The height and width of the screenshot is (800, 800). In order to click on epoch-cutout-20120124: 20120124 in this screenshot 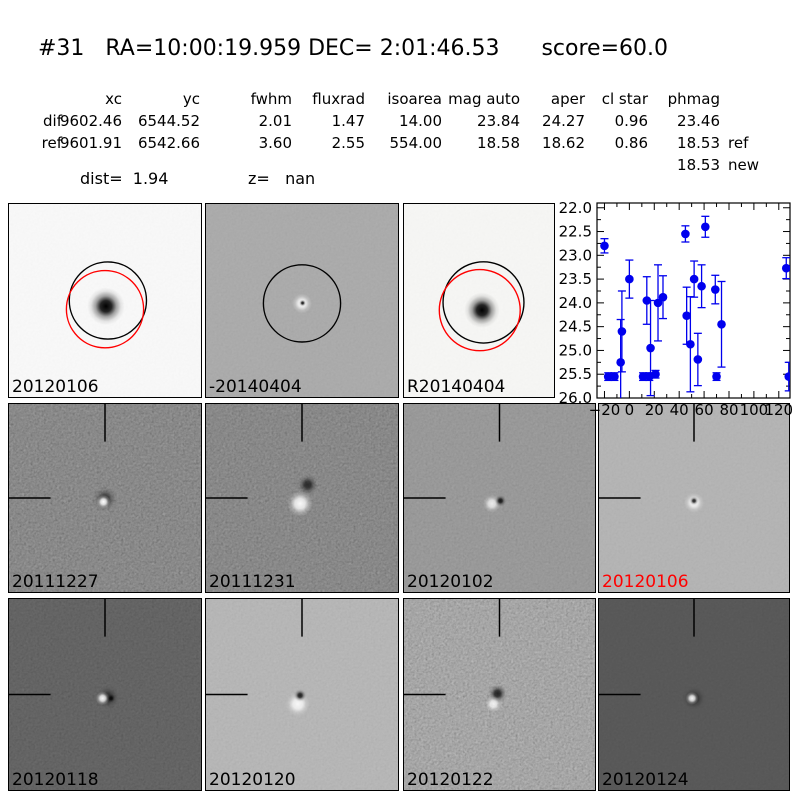, I will do `click(694, 694)`.